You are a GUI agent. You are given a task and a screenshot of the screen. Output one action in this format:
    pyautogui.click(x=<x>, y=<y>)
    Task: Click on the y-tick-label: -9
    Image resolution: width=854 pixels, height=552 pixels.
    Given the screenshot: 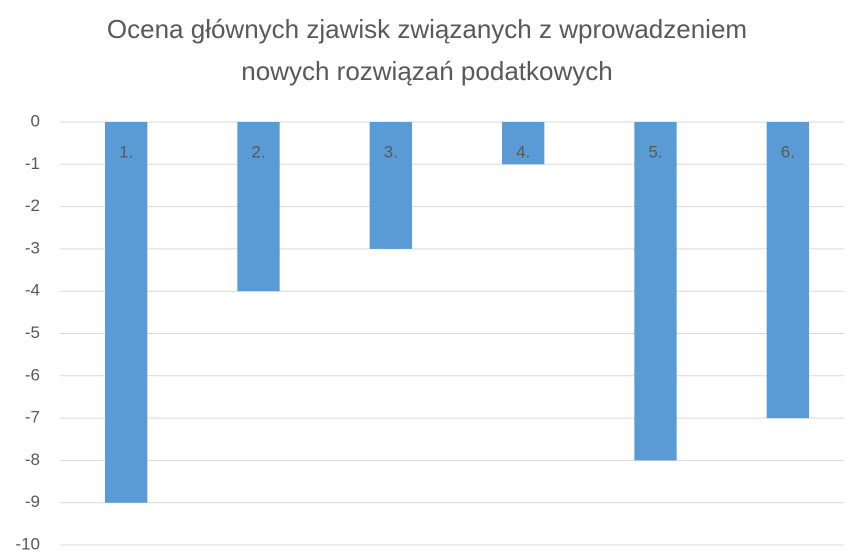 What is the action you would take?
    pyautogui.click(x=32, y=501)
    